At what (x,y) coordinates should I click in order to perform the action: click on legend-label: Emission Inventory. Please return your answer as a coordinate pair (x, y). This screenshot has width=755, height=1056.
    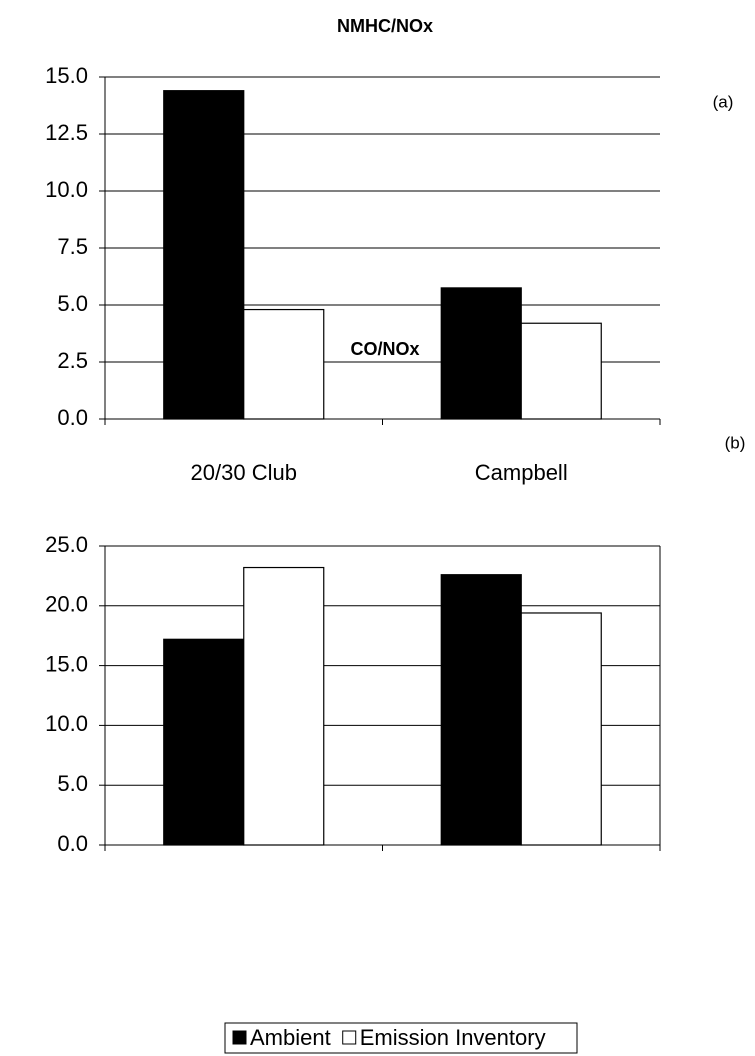
    Looking at the image, I should click on (453, 1037).